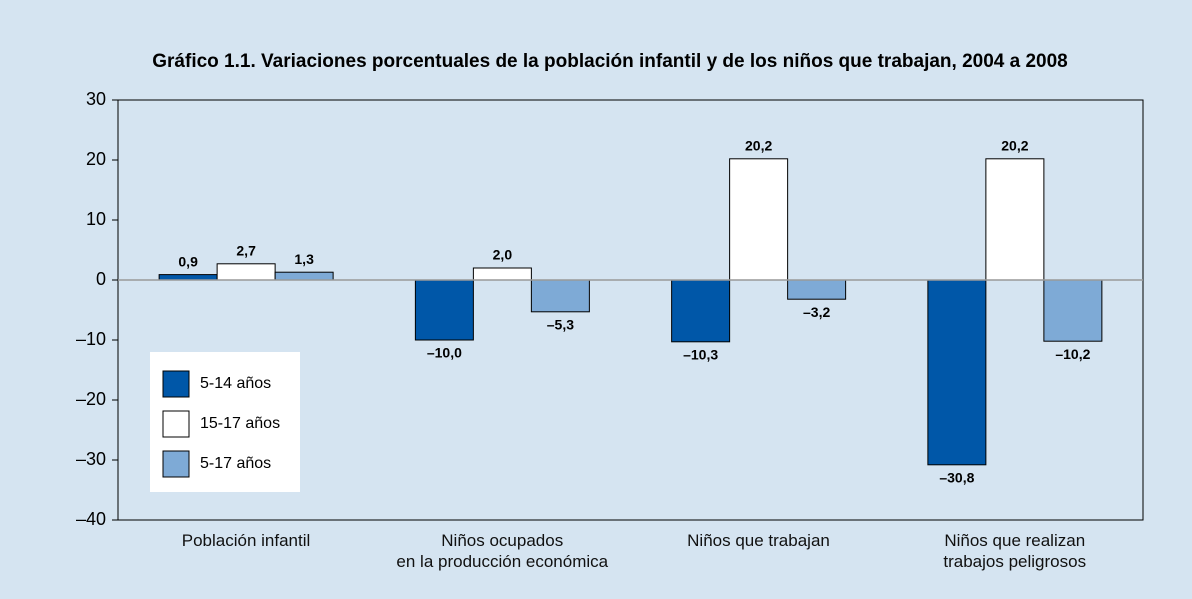 The width and height of the screenshot is (1192, 599). I want to click on data-label: –10,2, so click(1072, 354).